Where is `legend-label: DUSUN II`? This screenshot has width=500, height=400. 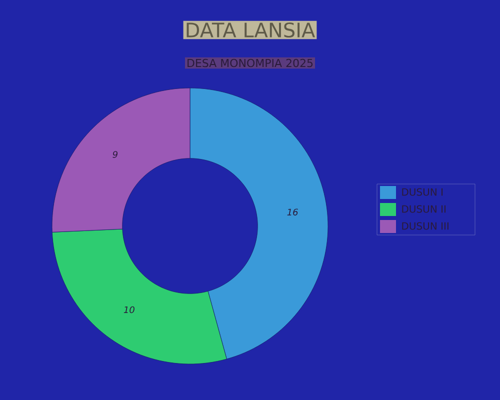 legend-label: DUSUN II is located at coordinates (424, 209).